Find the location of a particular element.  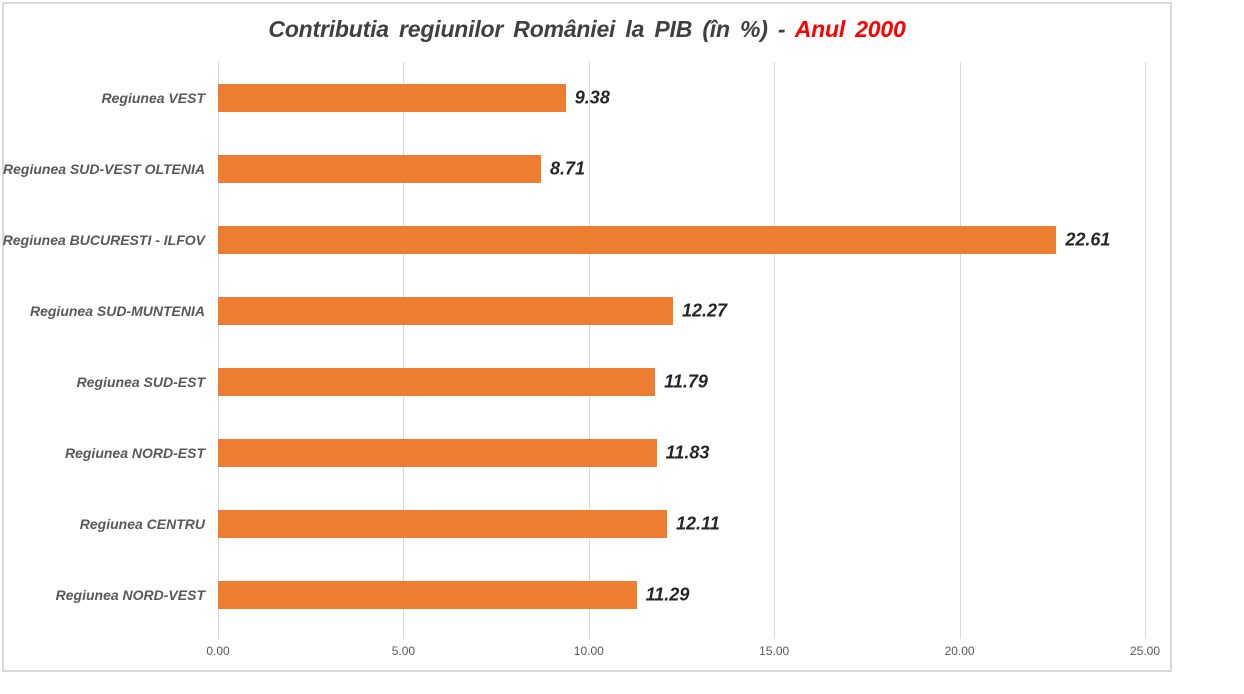

category-label: Regiunea NORD-VEST is located at coordinates (130, 594).